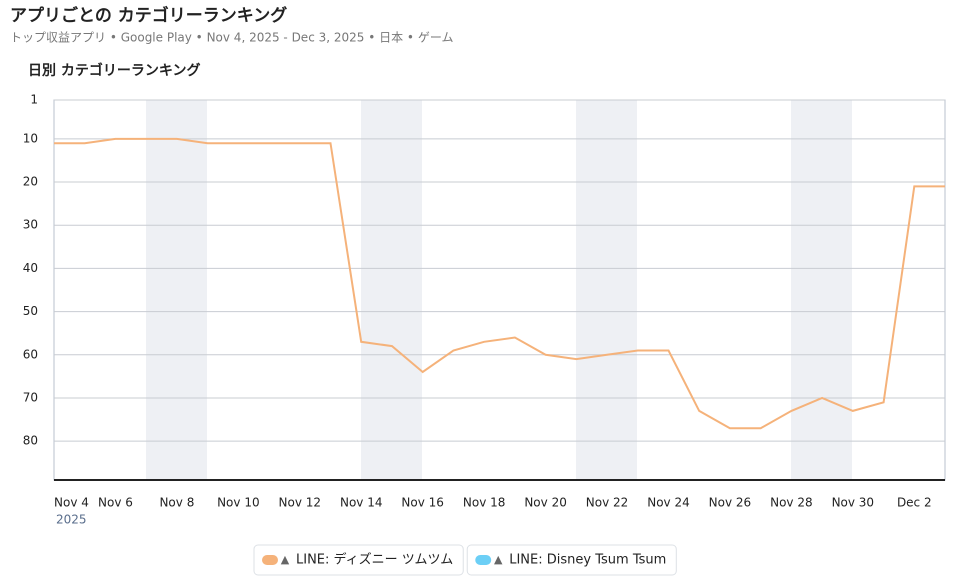  What do you see at coordinates (607, 503) in the screenshot?
I see `x-tick-label: Nov 22` at bounding box center [607, 503].